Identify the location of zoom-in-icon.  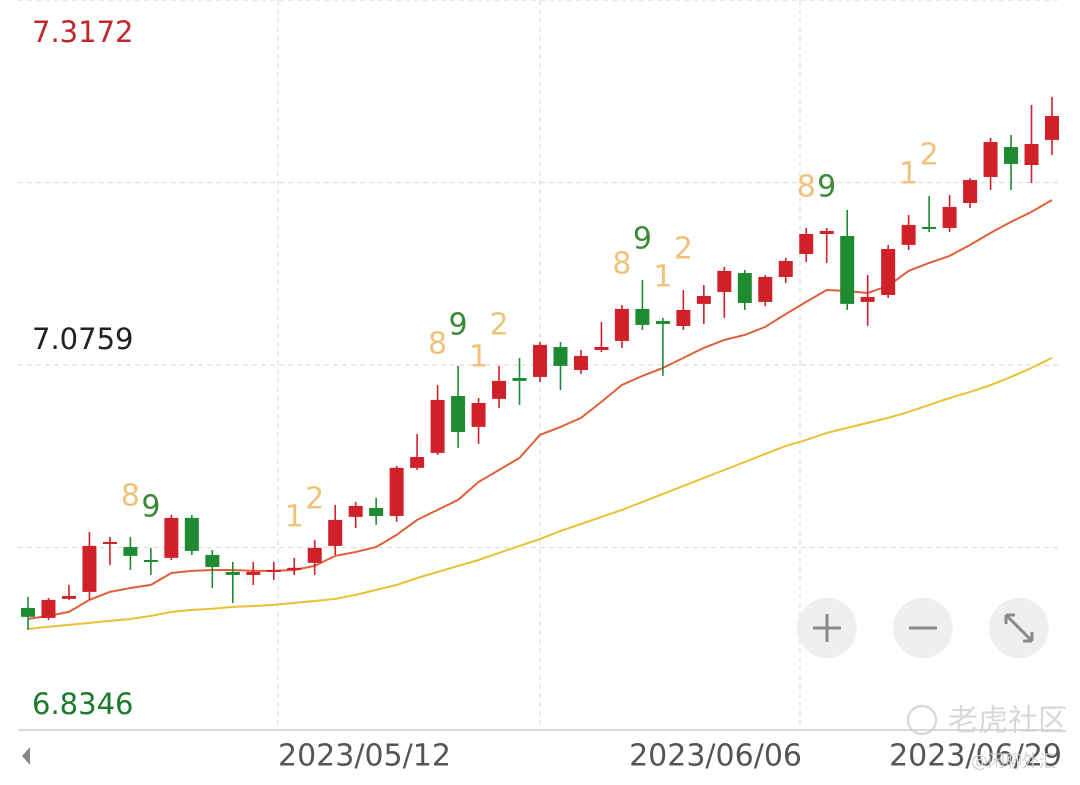
(827, 628).